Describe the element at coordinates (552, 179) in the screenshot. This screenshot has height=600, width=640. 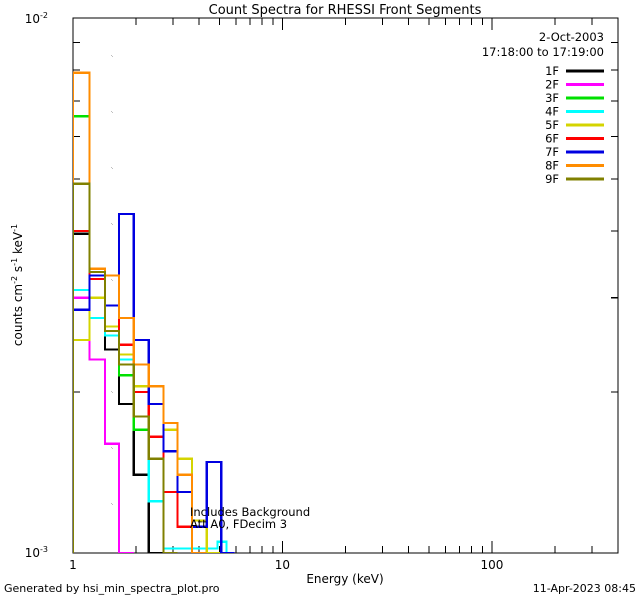
I see `legend-label-9f: 9F` at that location.